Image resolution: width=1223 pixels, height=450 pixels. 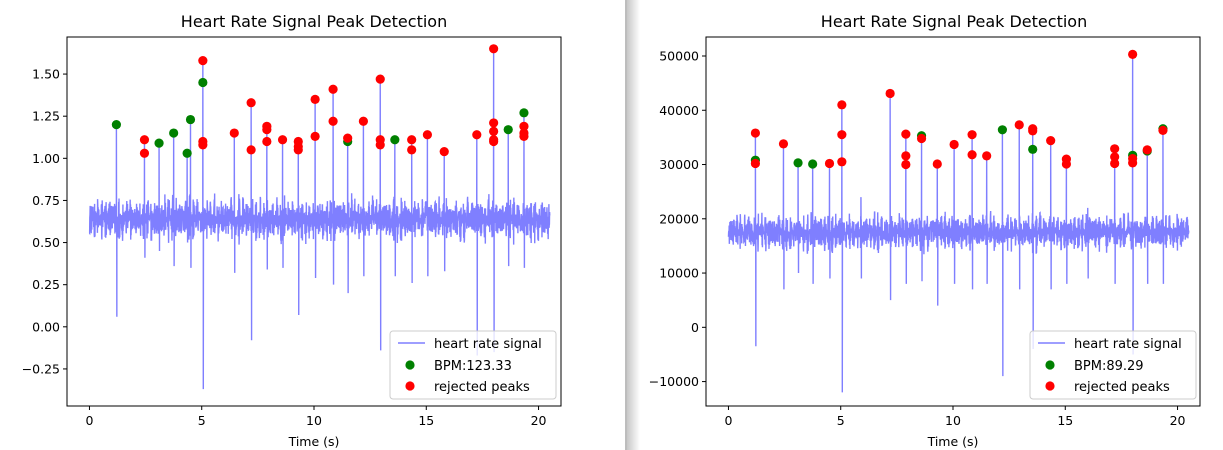 What do you see at coordinates (633, 225) in the screenshot?
I see `window-divider-shadow` at bounding box center [633, 225].